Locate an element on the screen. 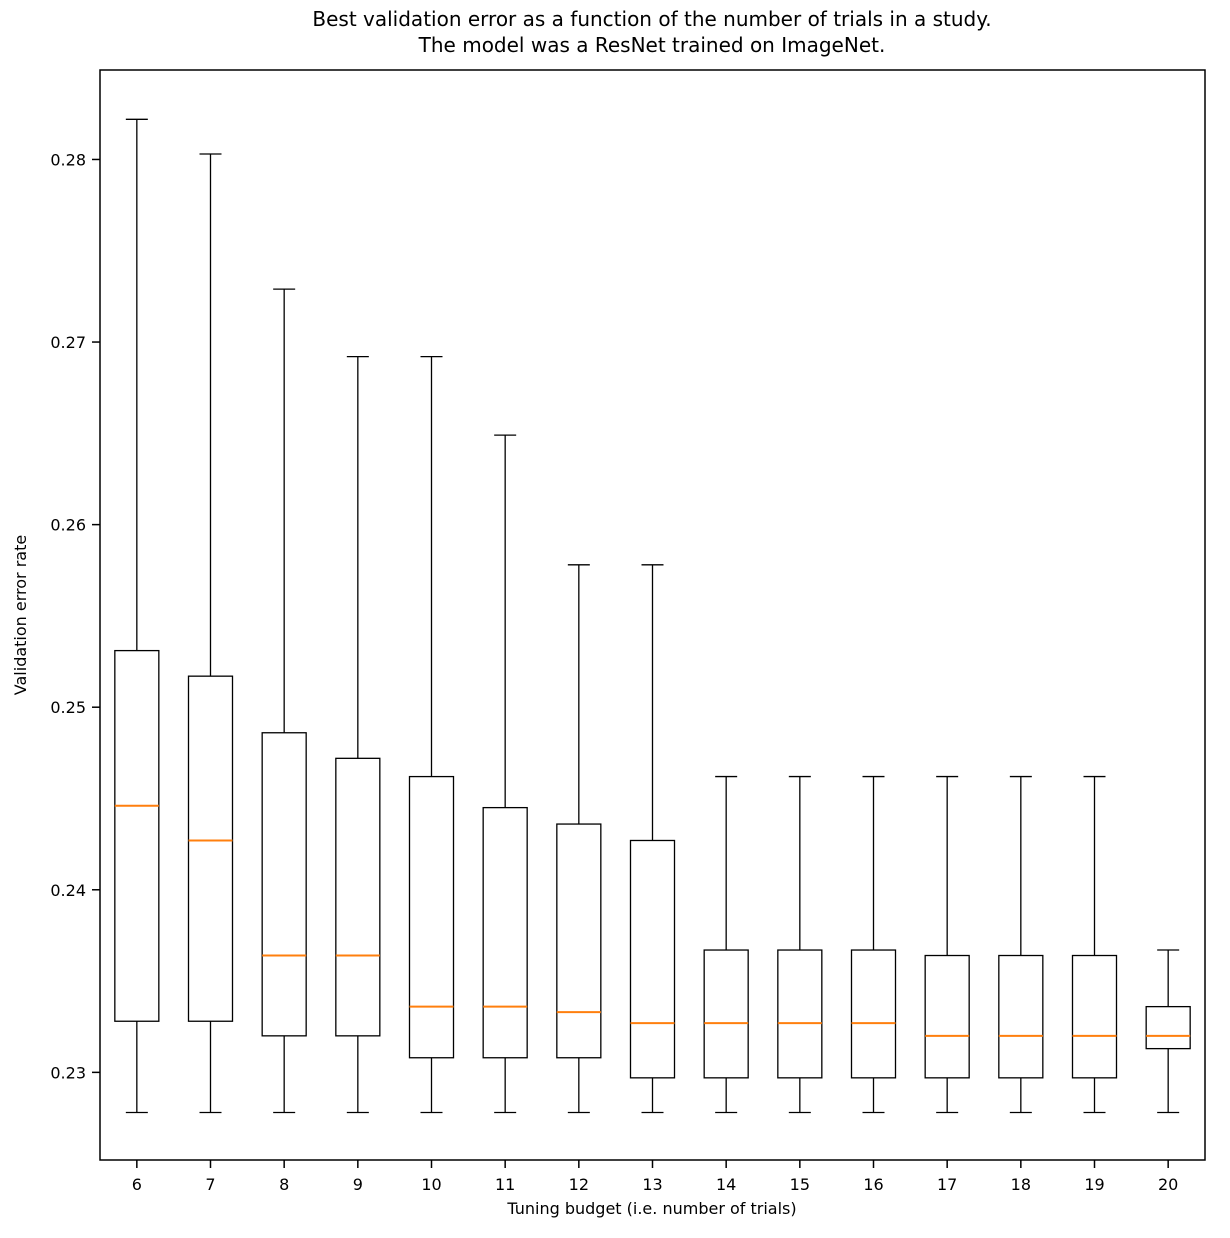 The width and height of the screenshot is (1230, 1238). y-tick-label: 0.24 is located at coordinates (68, 890).